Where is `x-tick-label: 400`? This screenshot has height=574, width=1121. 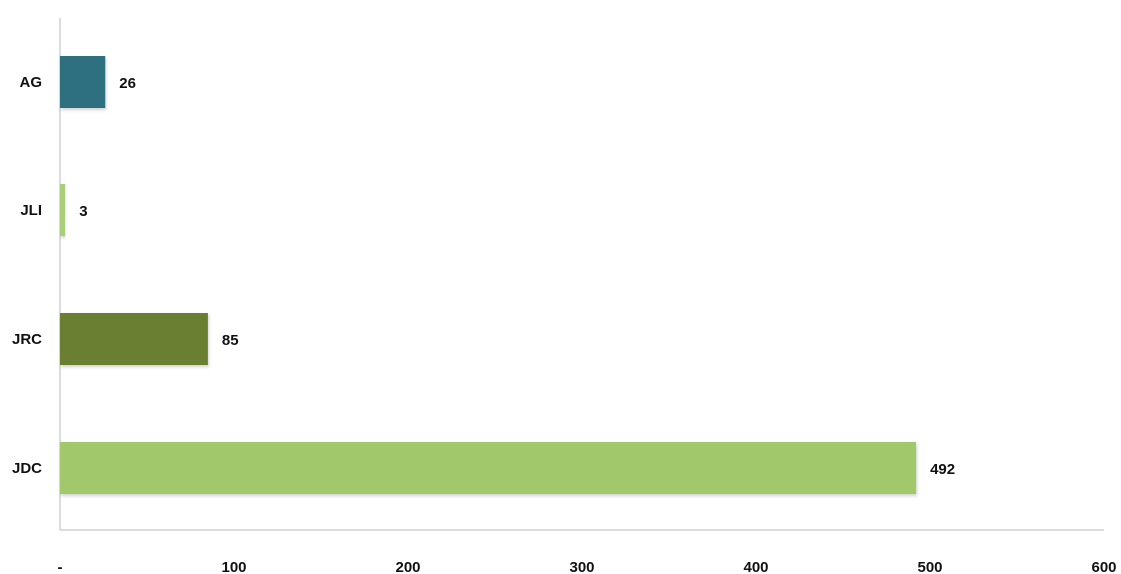 x-tick-label: 400 is located at coordinates (755, 566).